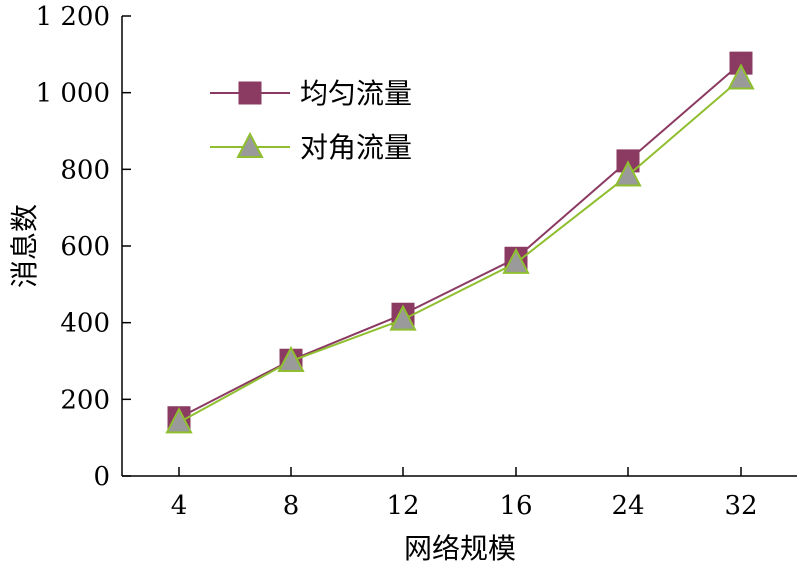 The width and height of the screenshot is (800, 567). I want to click on y-tick-label: 1 200, so click(73, 17).